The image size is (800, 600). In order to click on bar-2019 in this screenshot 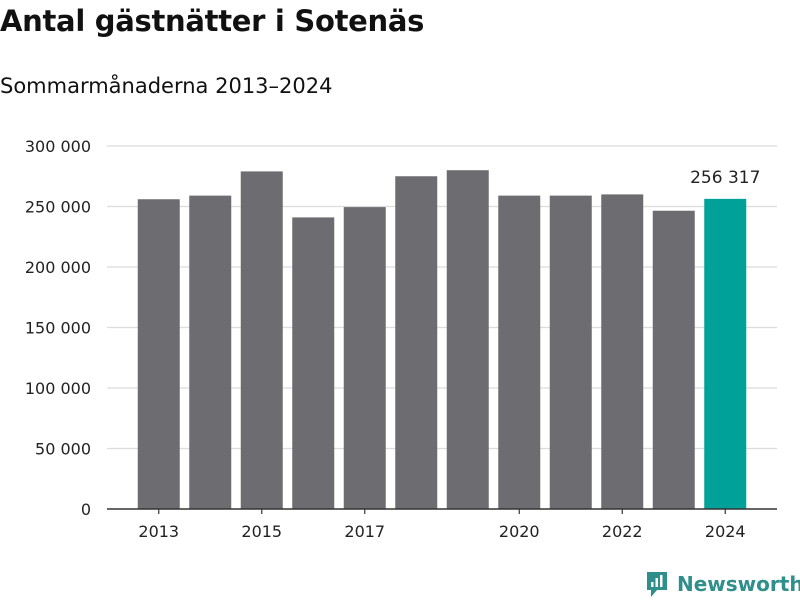, I will do `click(467, 339)`.